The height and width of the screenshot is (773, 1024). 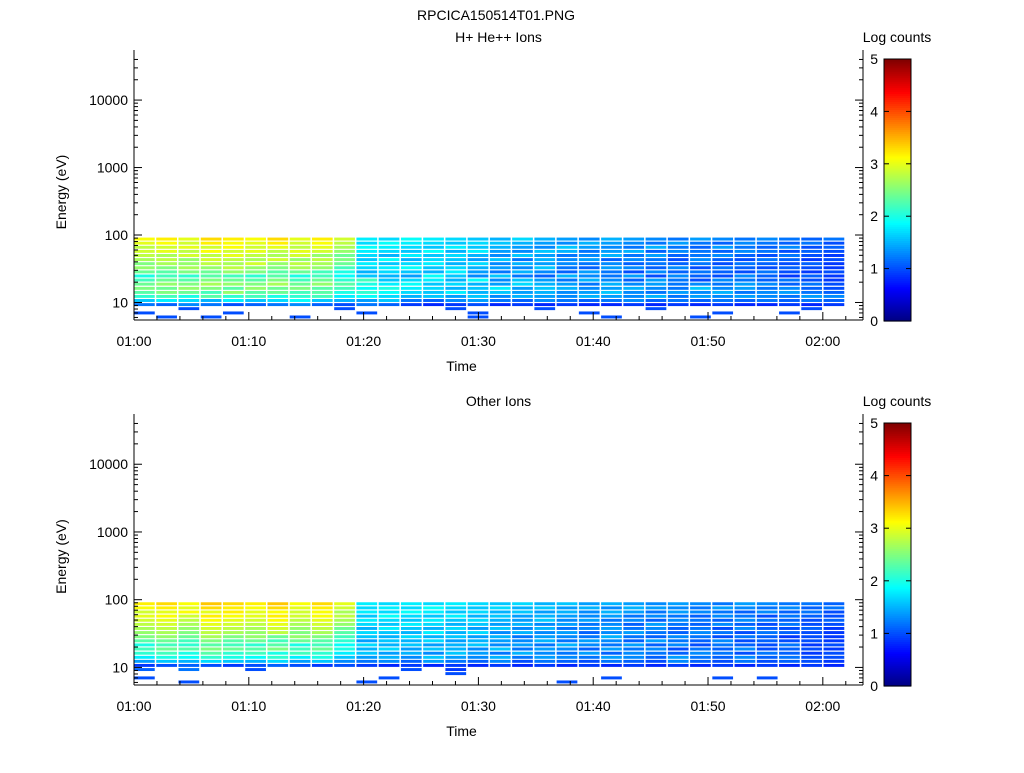 I want to click on y-tick-label: 1000, so click(x=112, y=532).